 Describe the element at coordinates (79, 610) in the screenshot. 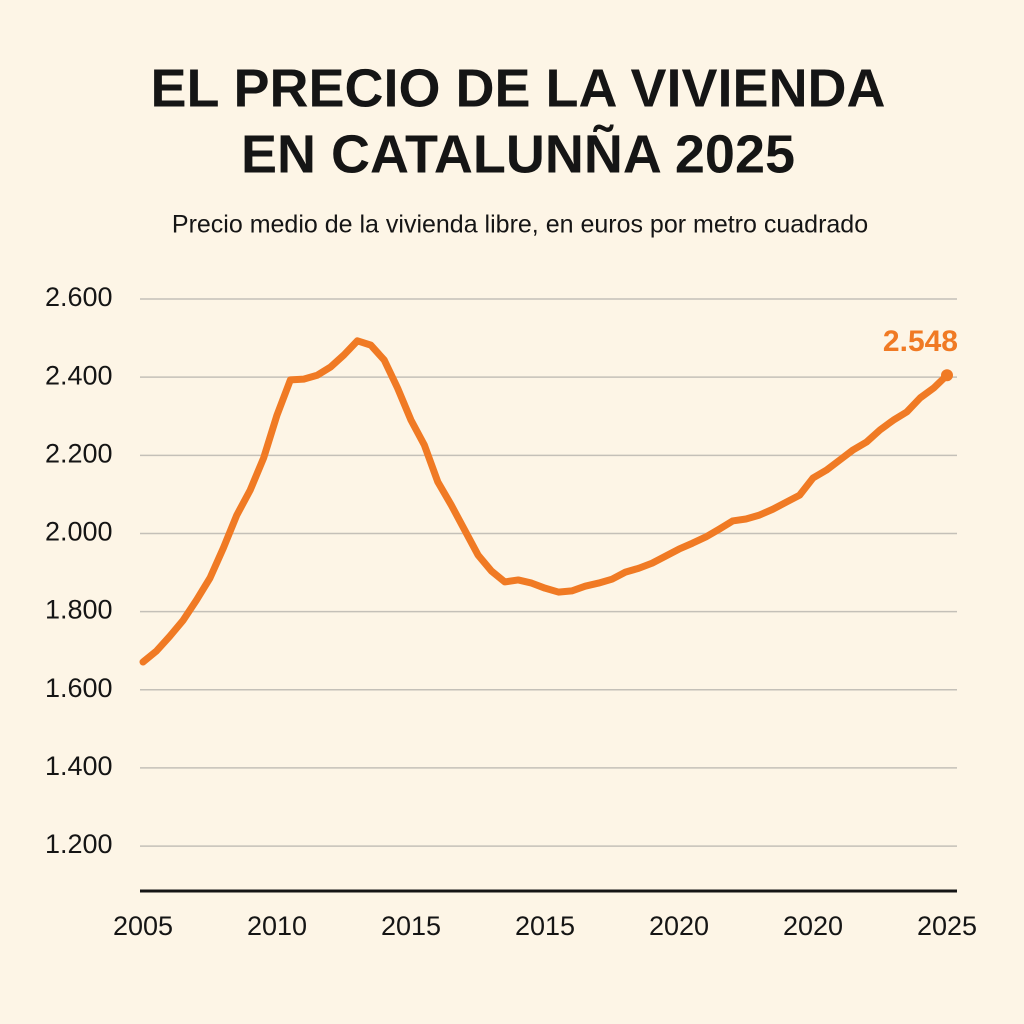

I see `y-tick-label: 1.800` at that location.